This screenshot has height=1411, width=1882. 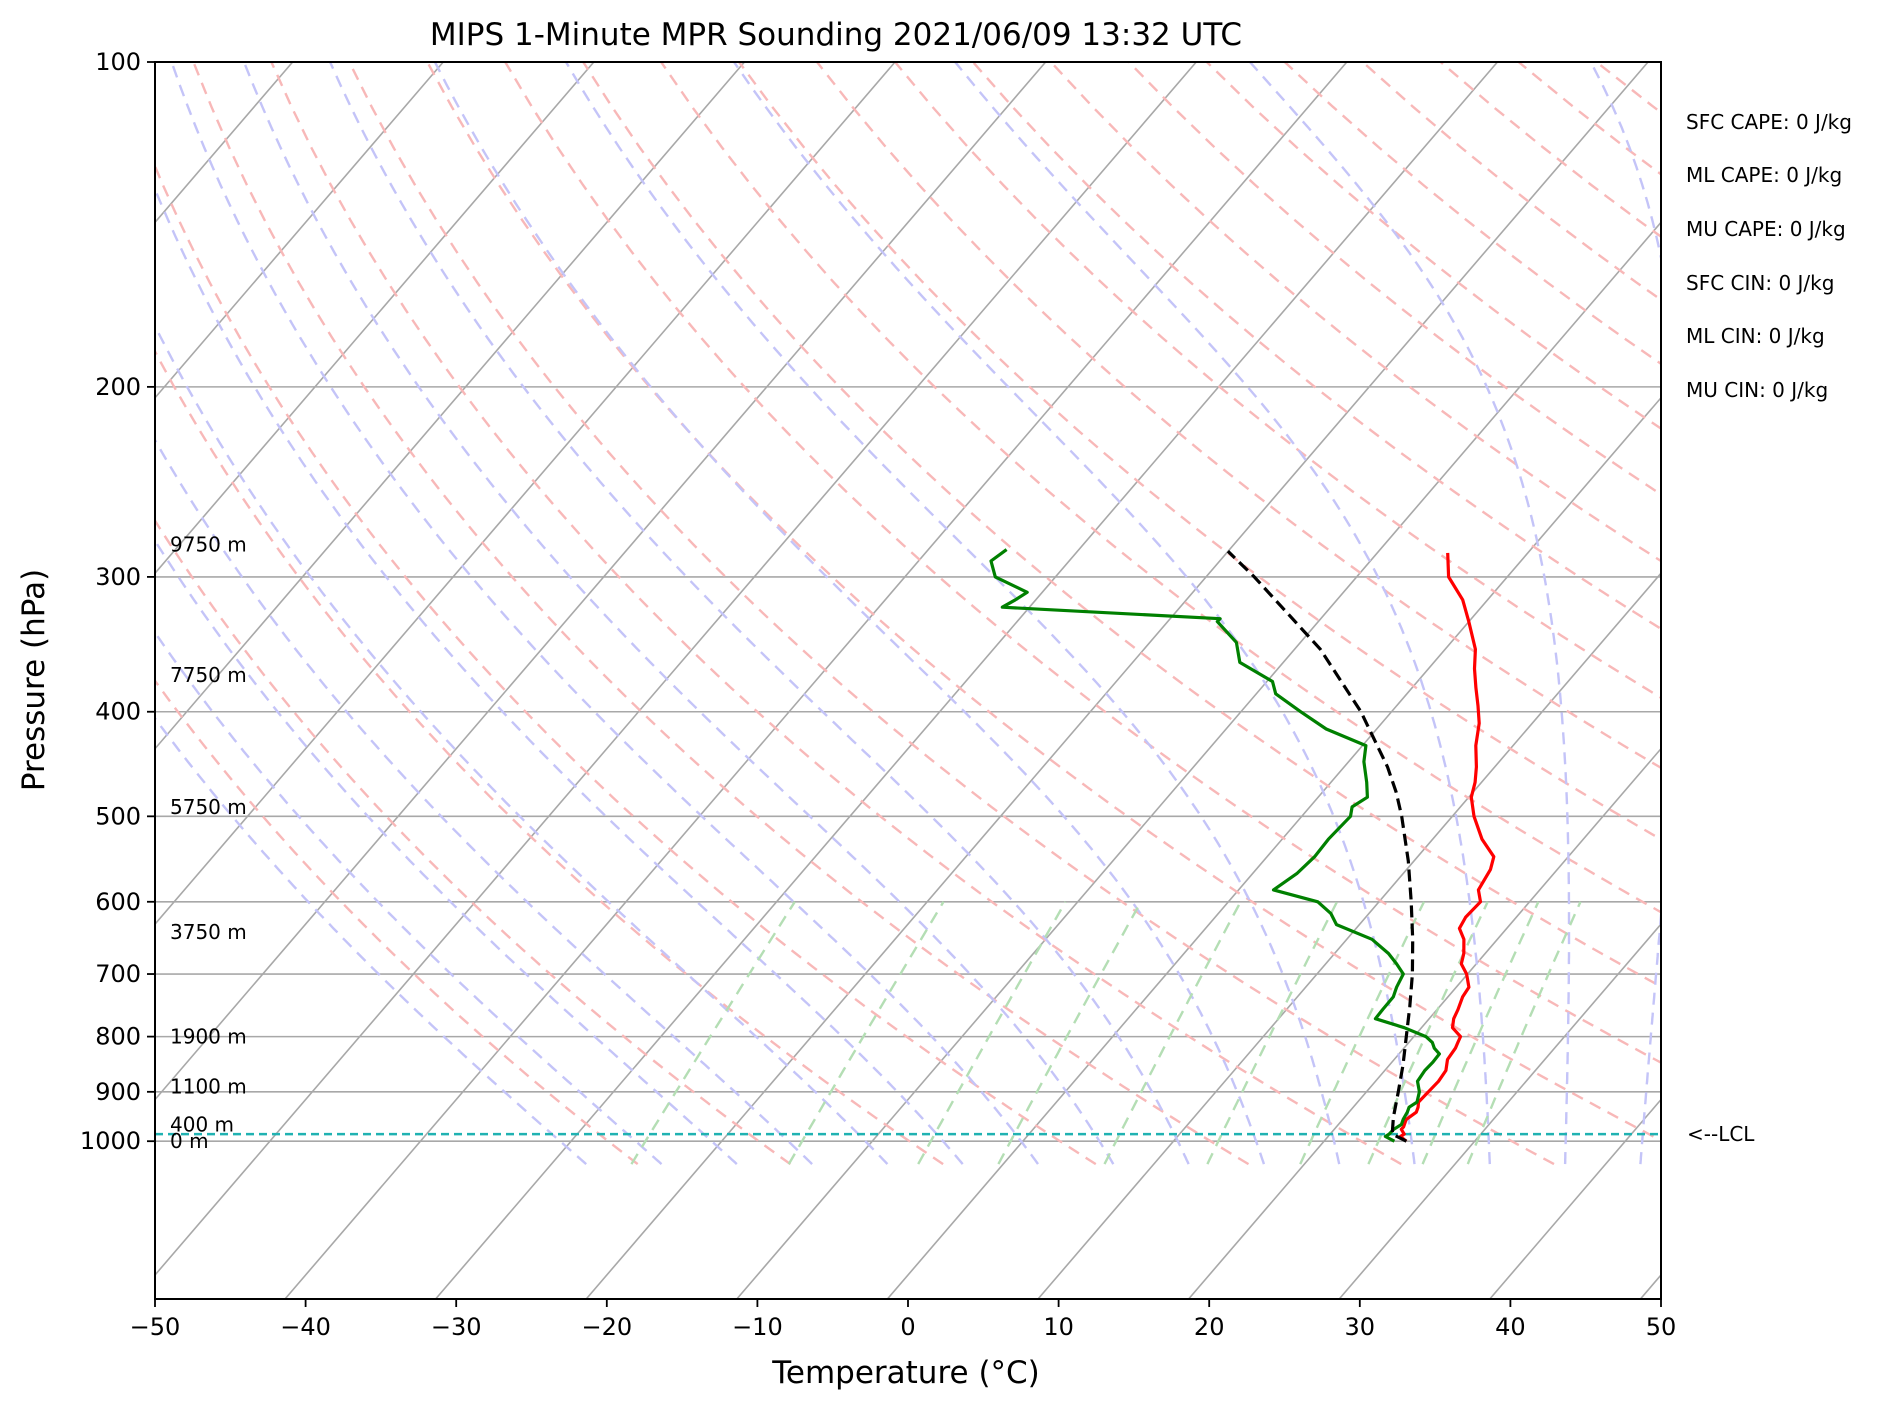 What do you see at coordinates (606, 1327) in the screenshot?
I see `x-tick-label: −20` at bounding box center [606, 1327].